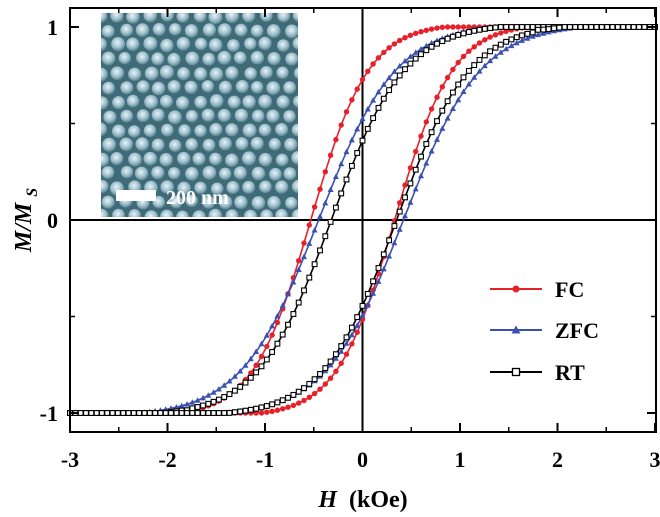  I want to click on y-tick-label: 1, so click(52, 27).